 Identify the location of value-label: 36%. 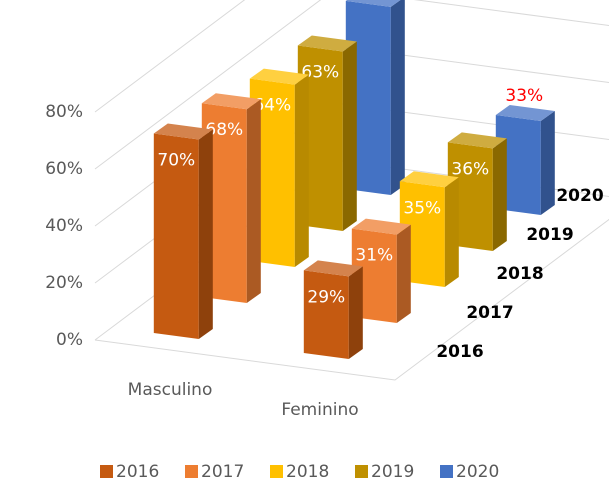
(470, 169).